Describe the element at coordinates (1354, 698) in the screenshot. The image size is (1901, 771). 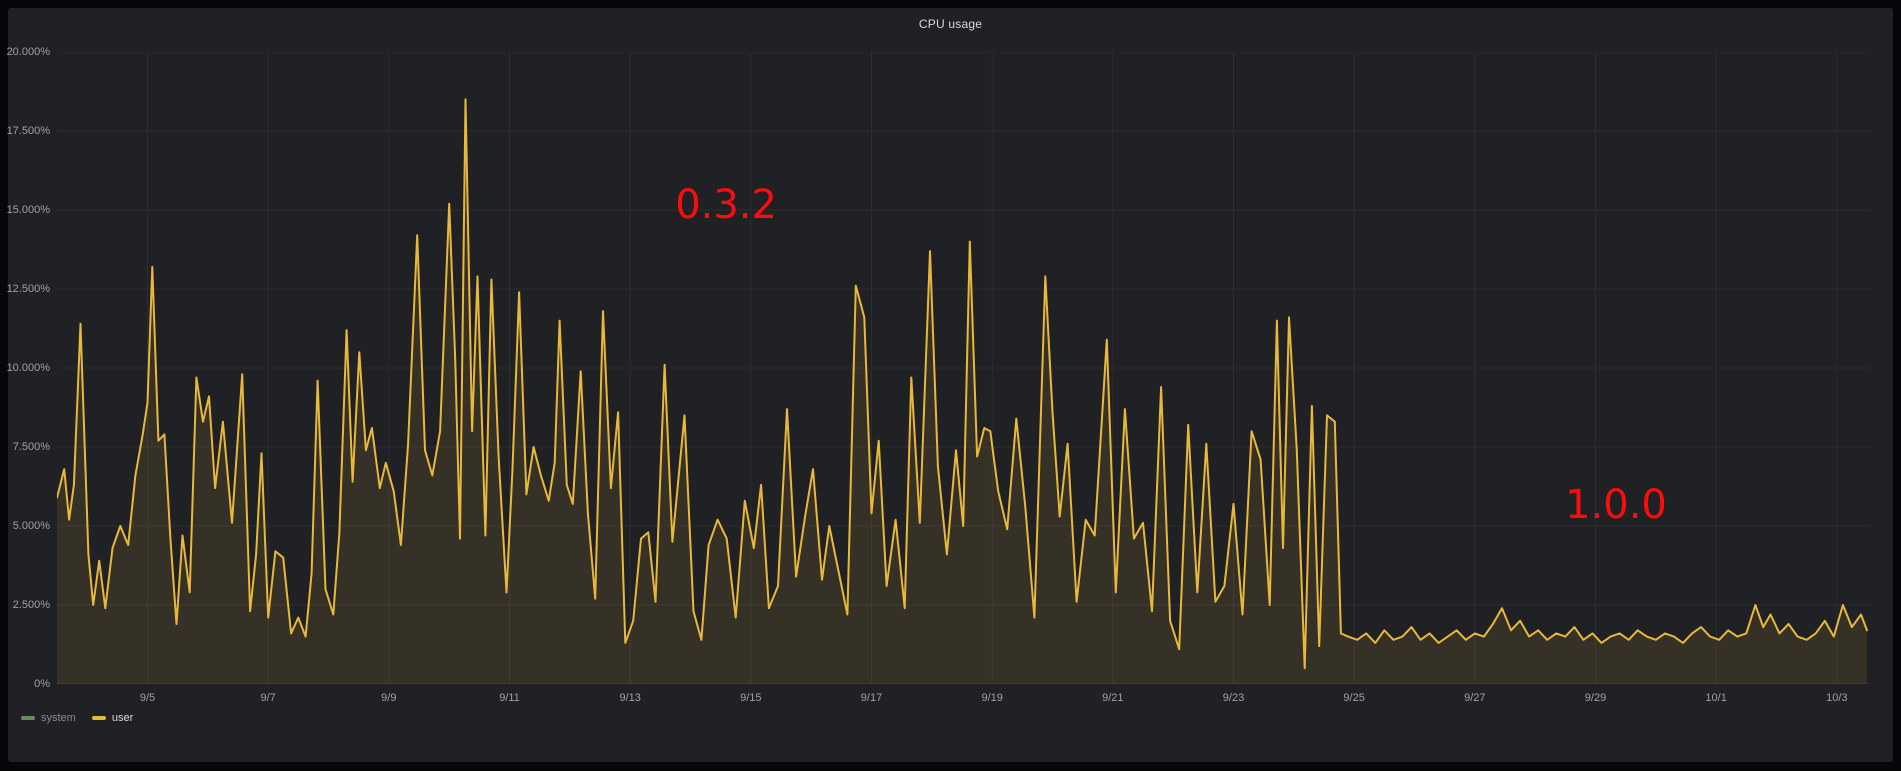
I see `x-tick-label: 9/25` at that location.